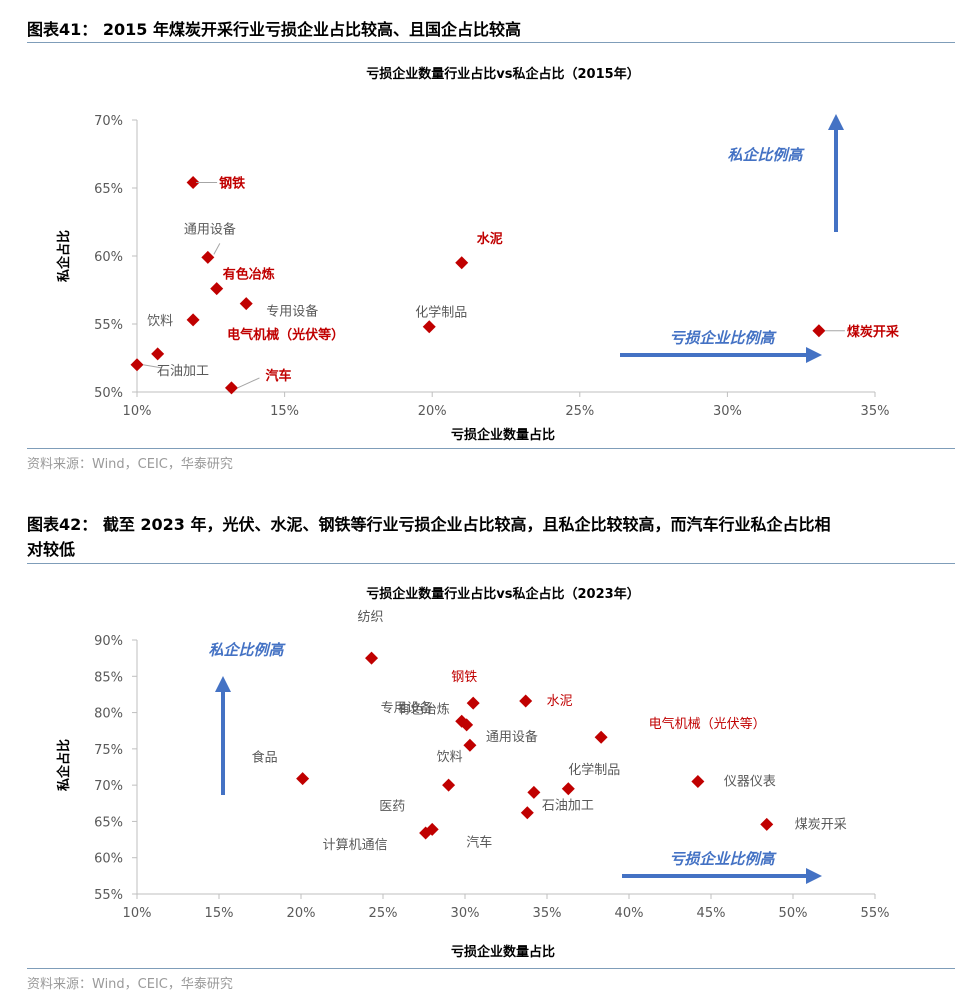 Image resolution: width=961 pixels, height=1007 pixels. Describe the element at coordinates (219, 913) in the screenshot. I see `x-tick-label: 15%` at that location.